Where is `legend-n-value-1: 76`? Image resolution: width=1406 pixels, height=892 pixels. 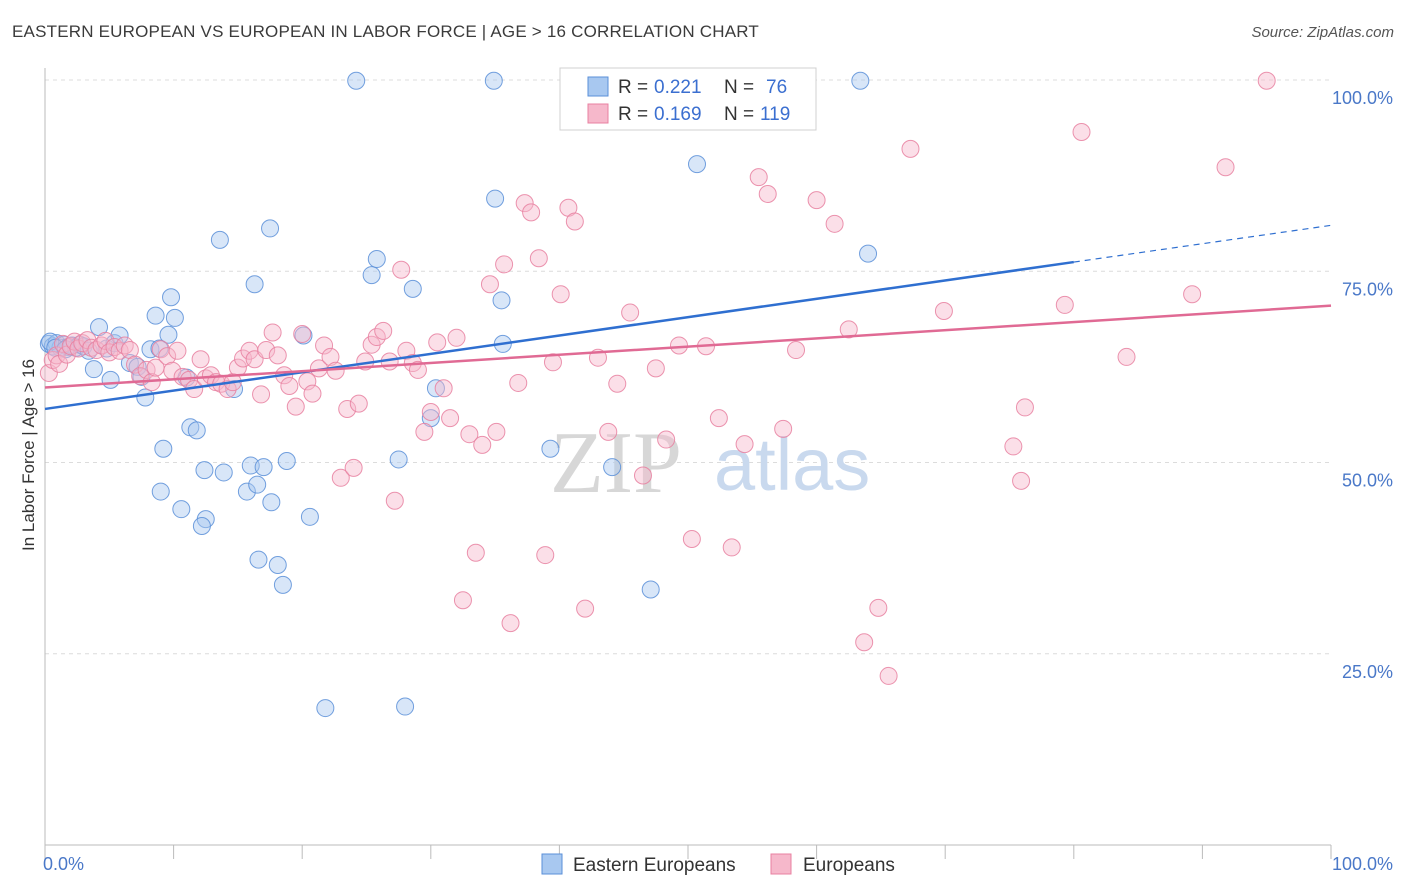 legend-n-value-1: 76 is located at coordinates (776, 87).